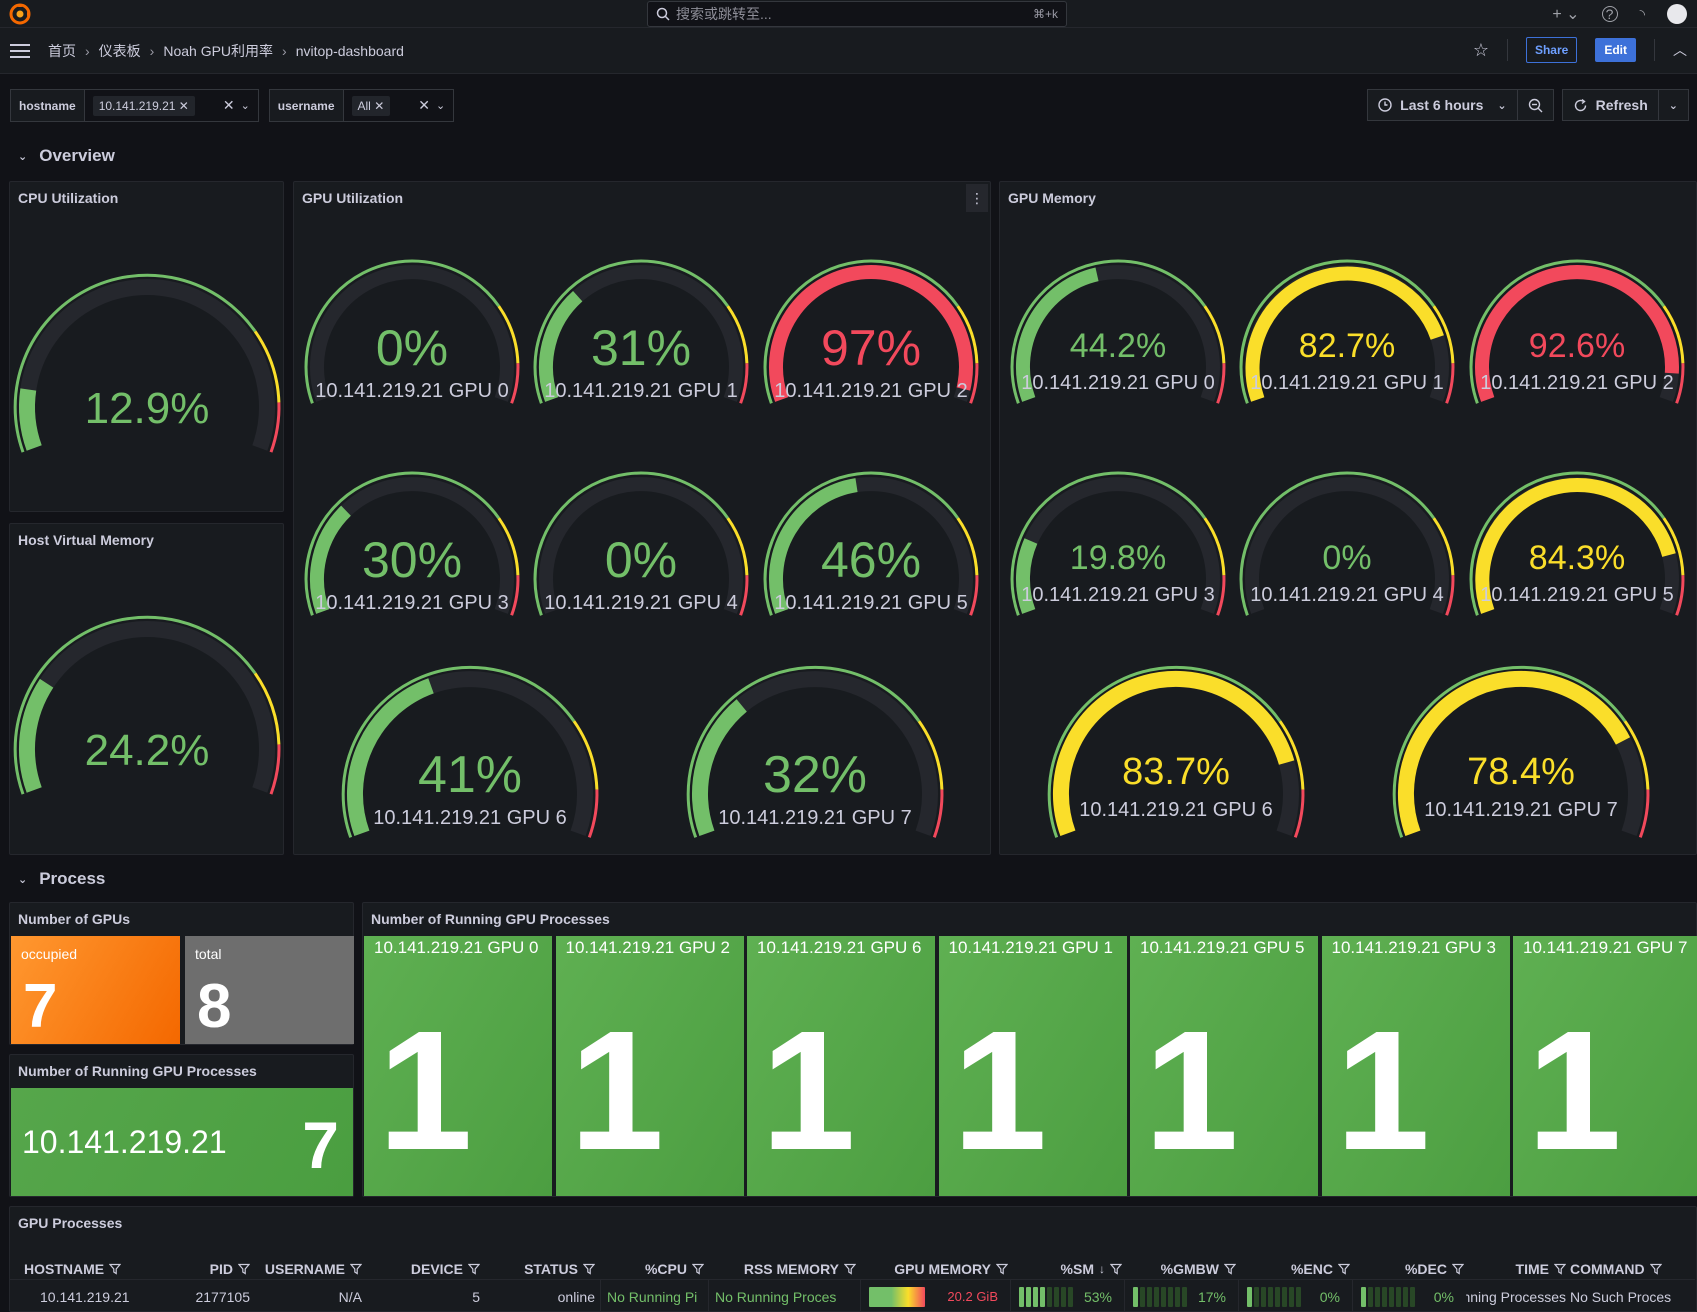 The image size is (1697, 1312). What do you see at coordinates (1535, 105) in the screenshot?
I see `zoom-out-button` at bounding box center [1535, 105].